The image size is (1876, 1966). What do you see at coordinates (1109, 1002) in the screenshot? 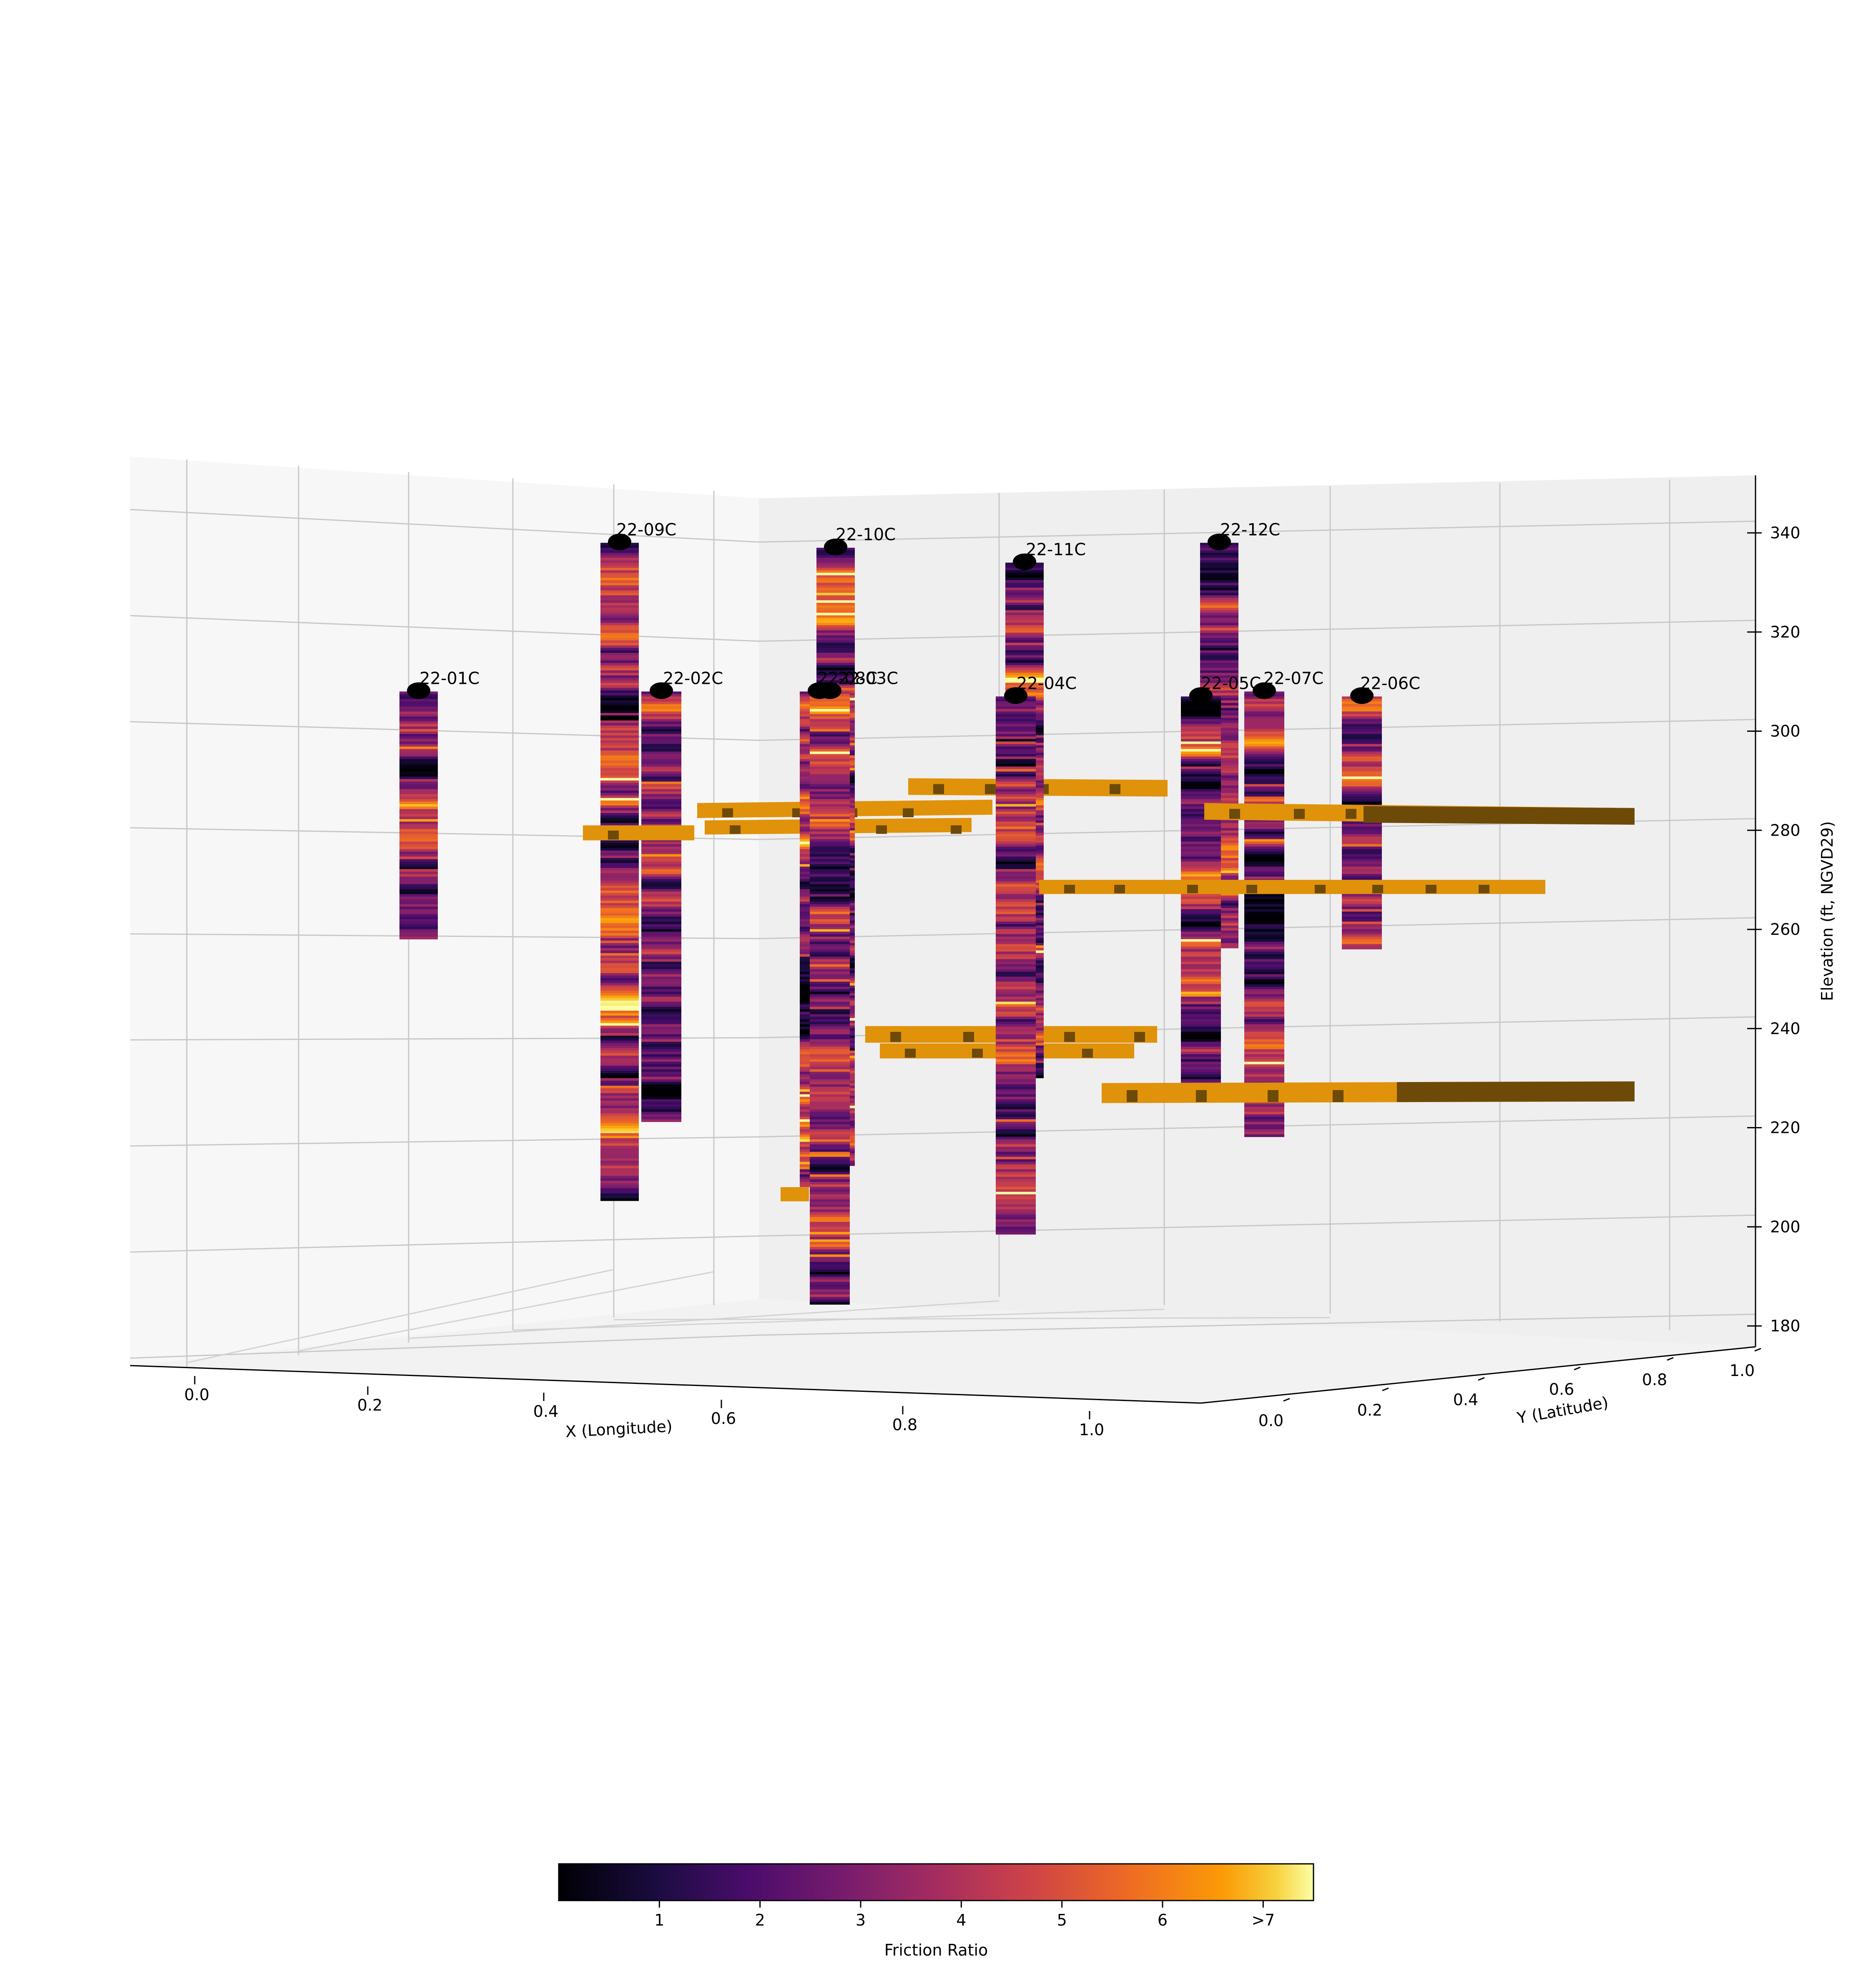
I see `layers-front` at bounding box center [1109, 1002].